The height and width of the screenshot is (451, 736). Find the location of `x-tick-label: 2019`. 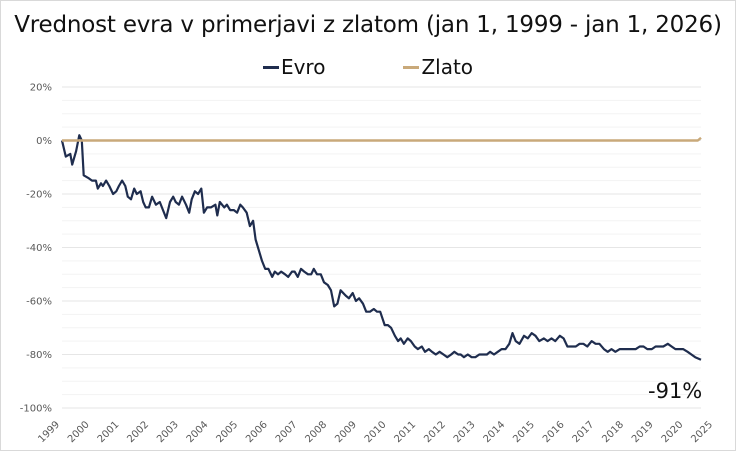

x-tick-label: 2019 is located at coordinates (643, 432).